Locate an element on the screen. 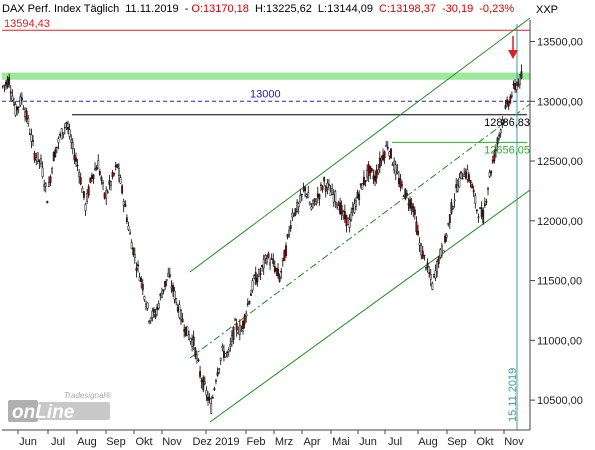  bar-date: 11.11.2019 is located at coordinates (152, 9).